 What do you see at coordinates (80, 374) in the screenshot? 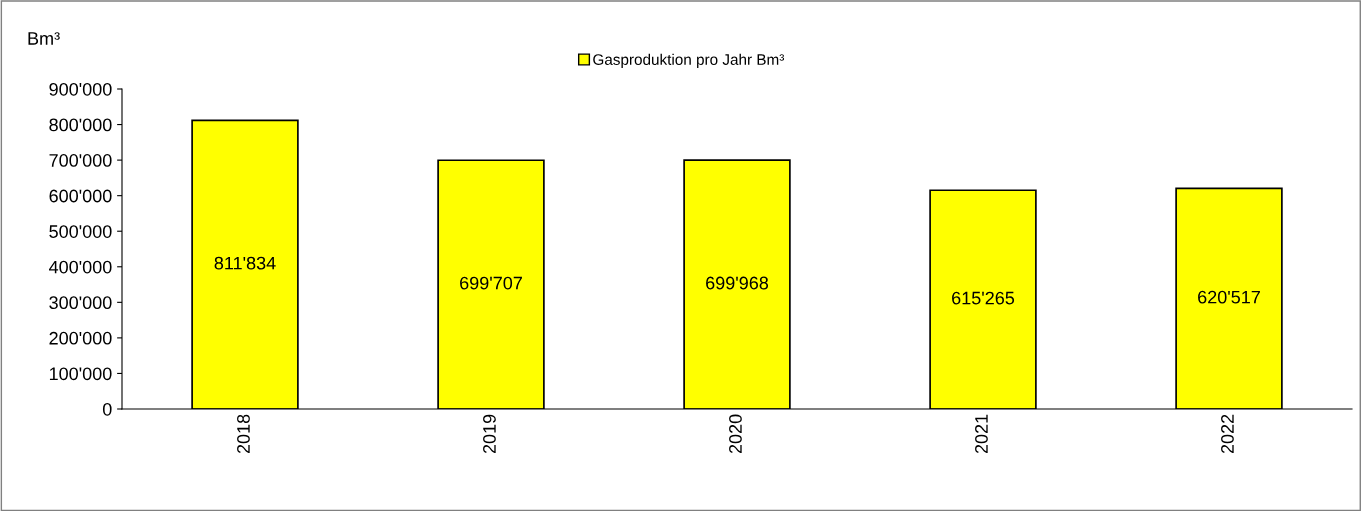
I see `y-tick-label: 100'000` at bounding box center [80, 374].